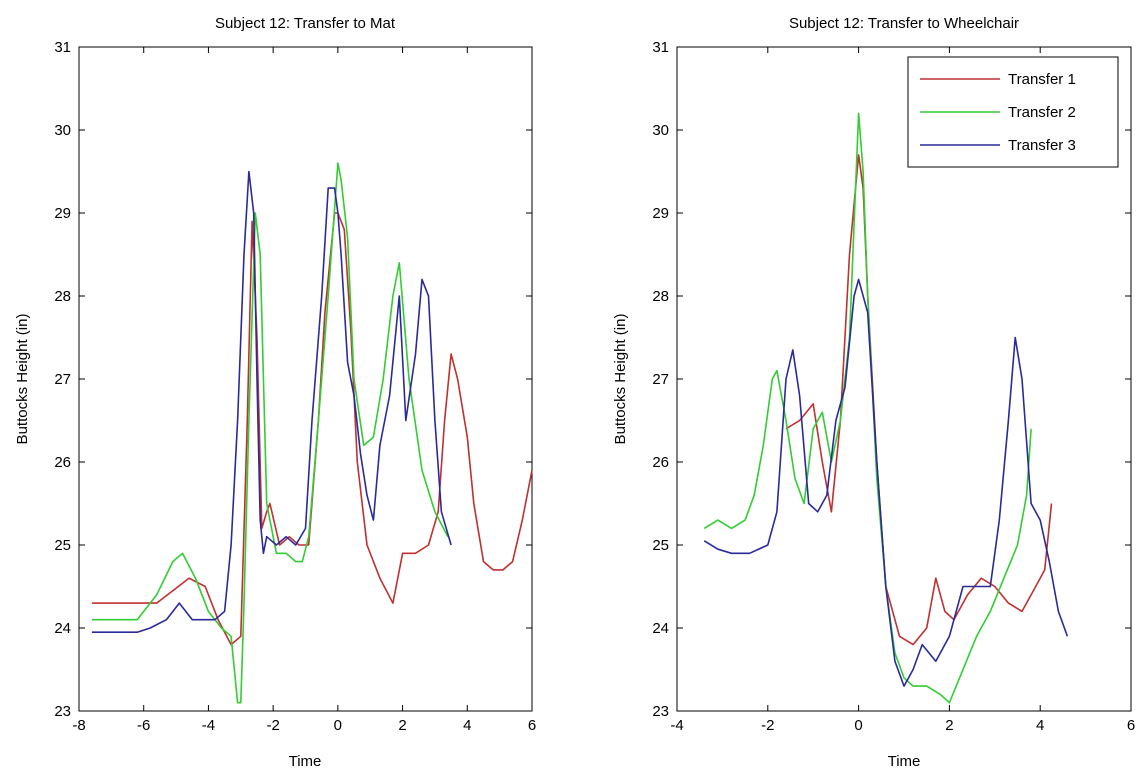 The image size is (1142, 773). Describe the element at coordinates (78, 725) in the screenshot. I see `x-tick-label-left: -8` at that location.